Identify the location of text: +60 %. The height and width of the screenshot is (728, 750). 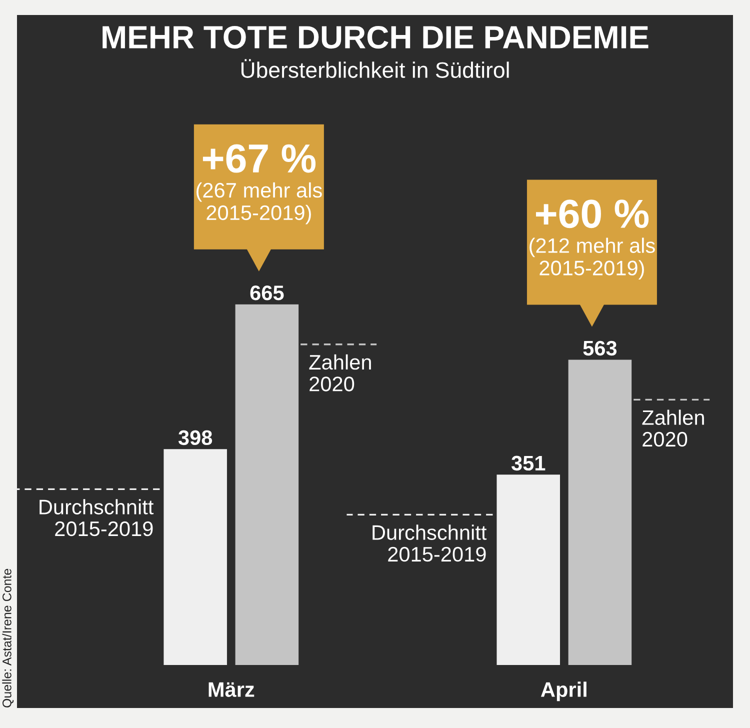
(592, 214).